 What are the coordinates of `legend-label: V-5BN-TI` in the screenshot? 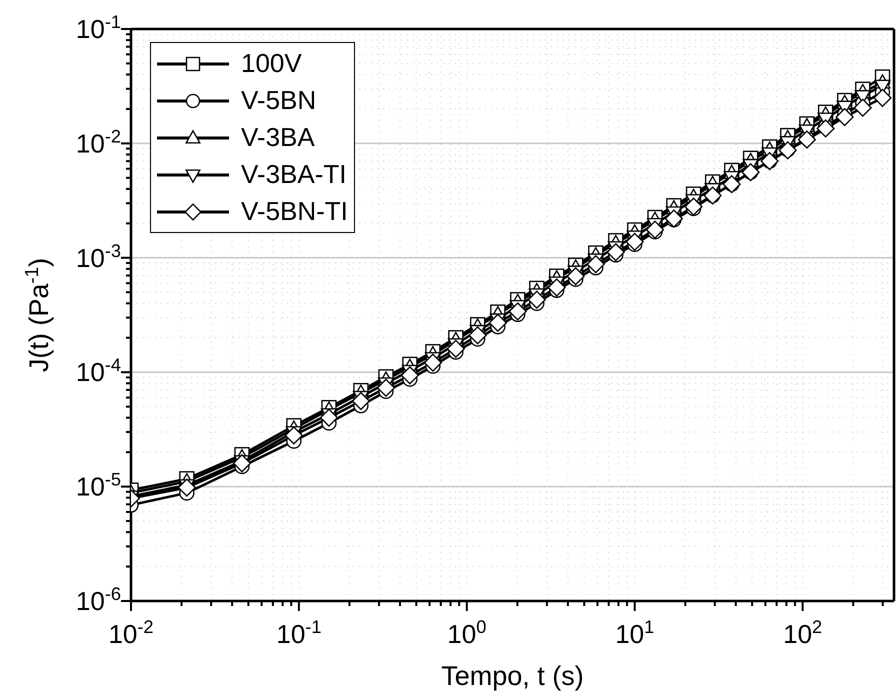 It's located at (294, 211).